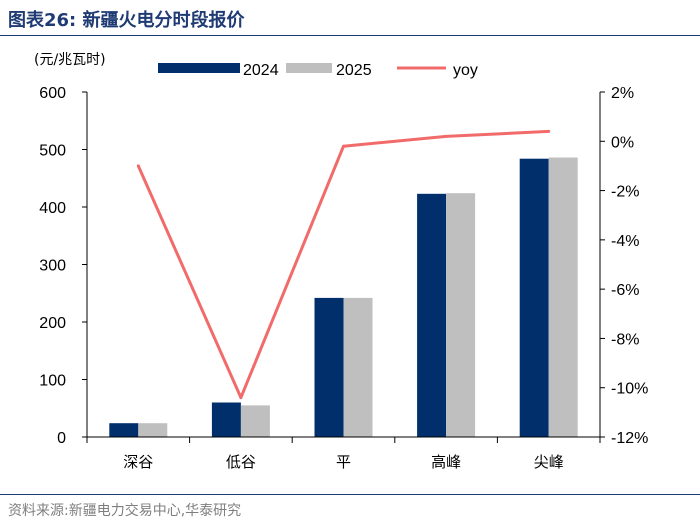 This screenshot has height=529, width=700. I want to click on y-tick-label-left: 0, so click(61, 438).